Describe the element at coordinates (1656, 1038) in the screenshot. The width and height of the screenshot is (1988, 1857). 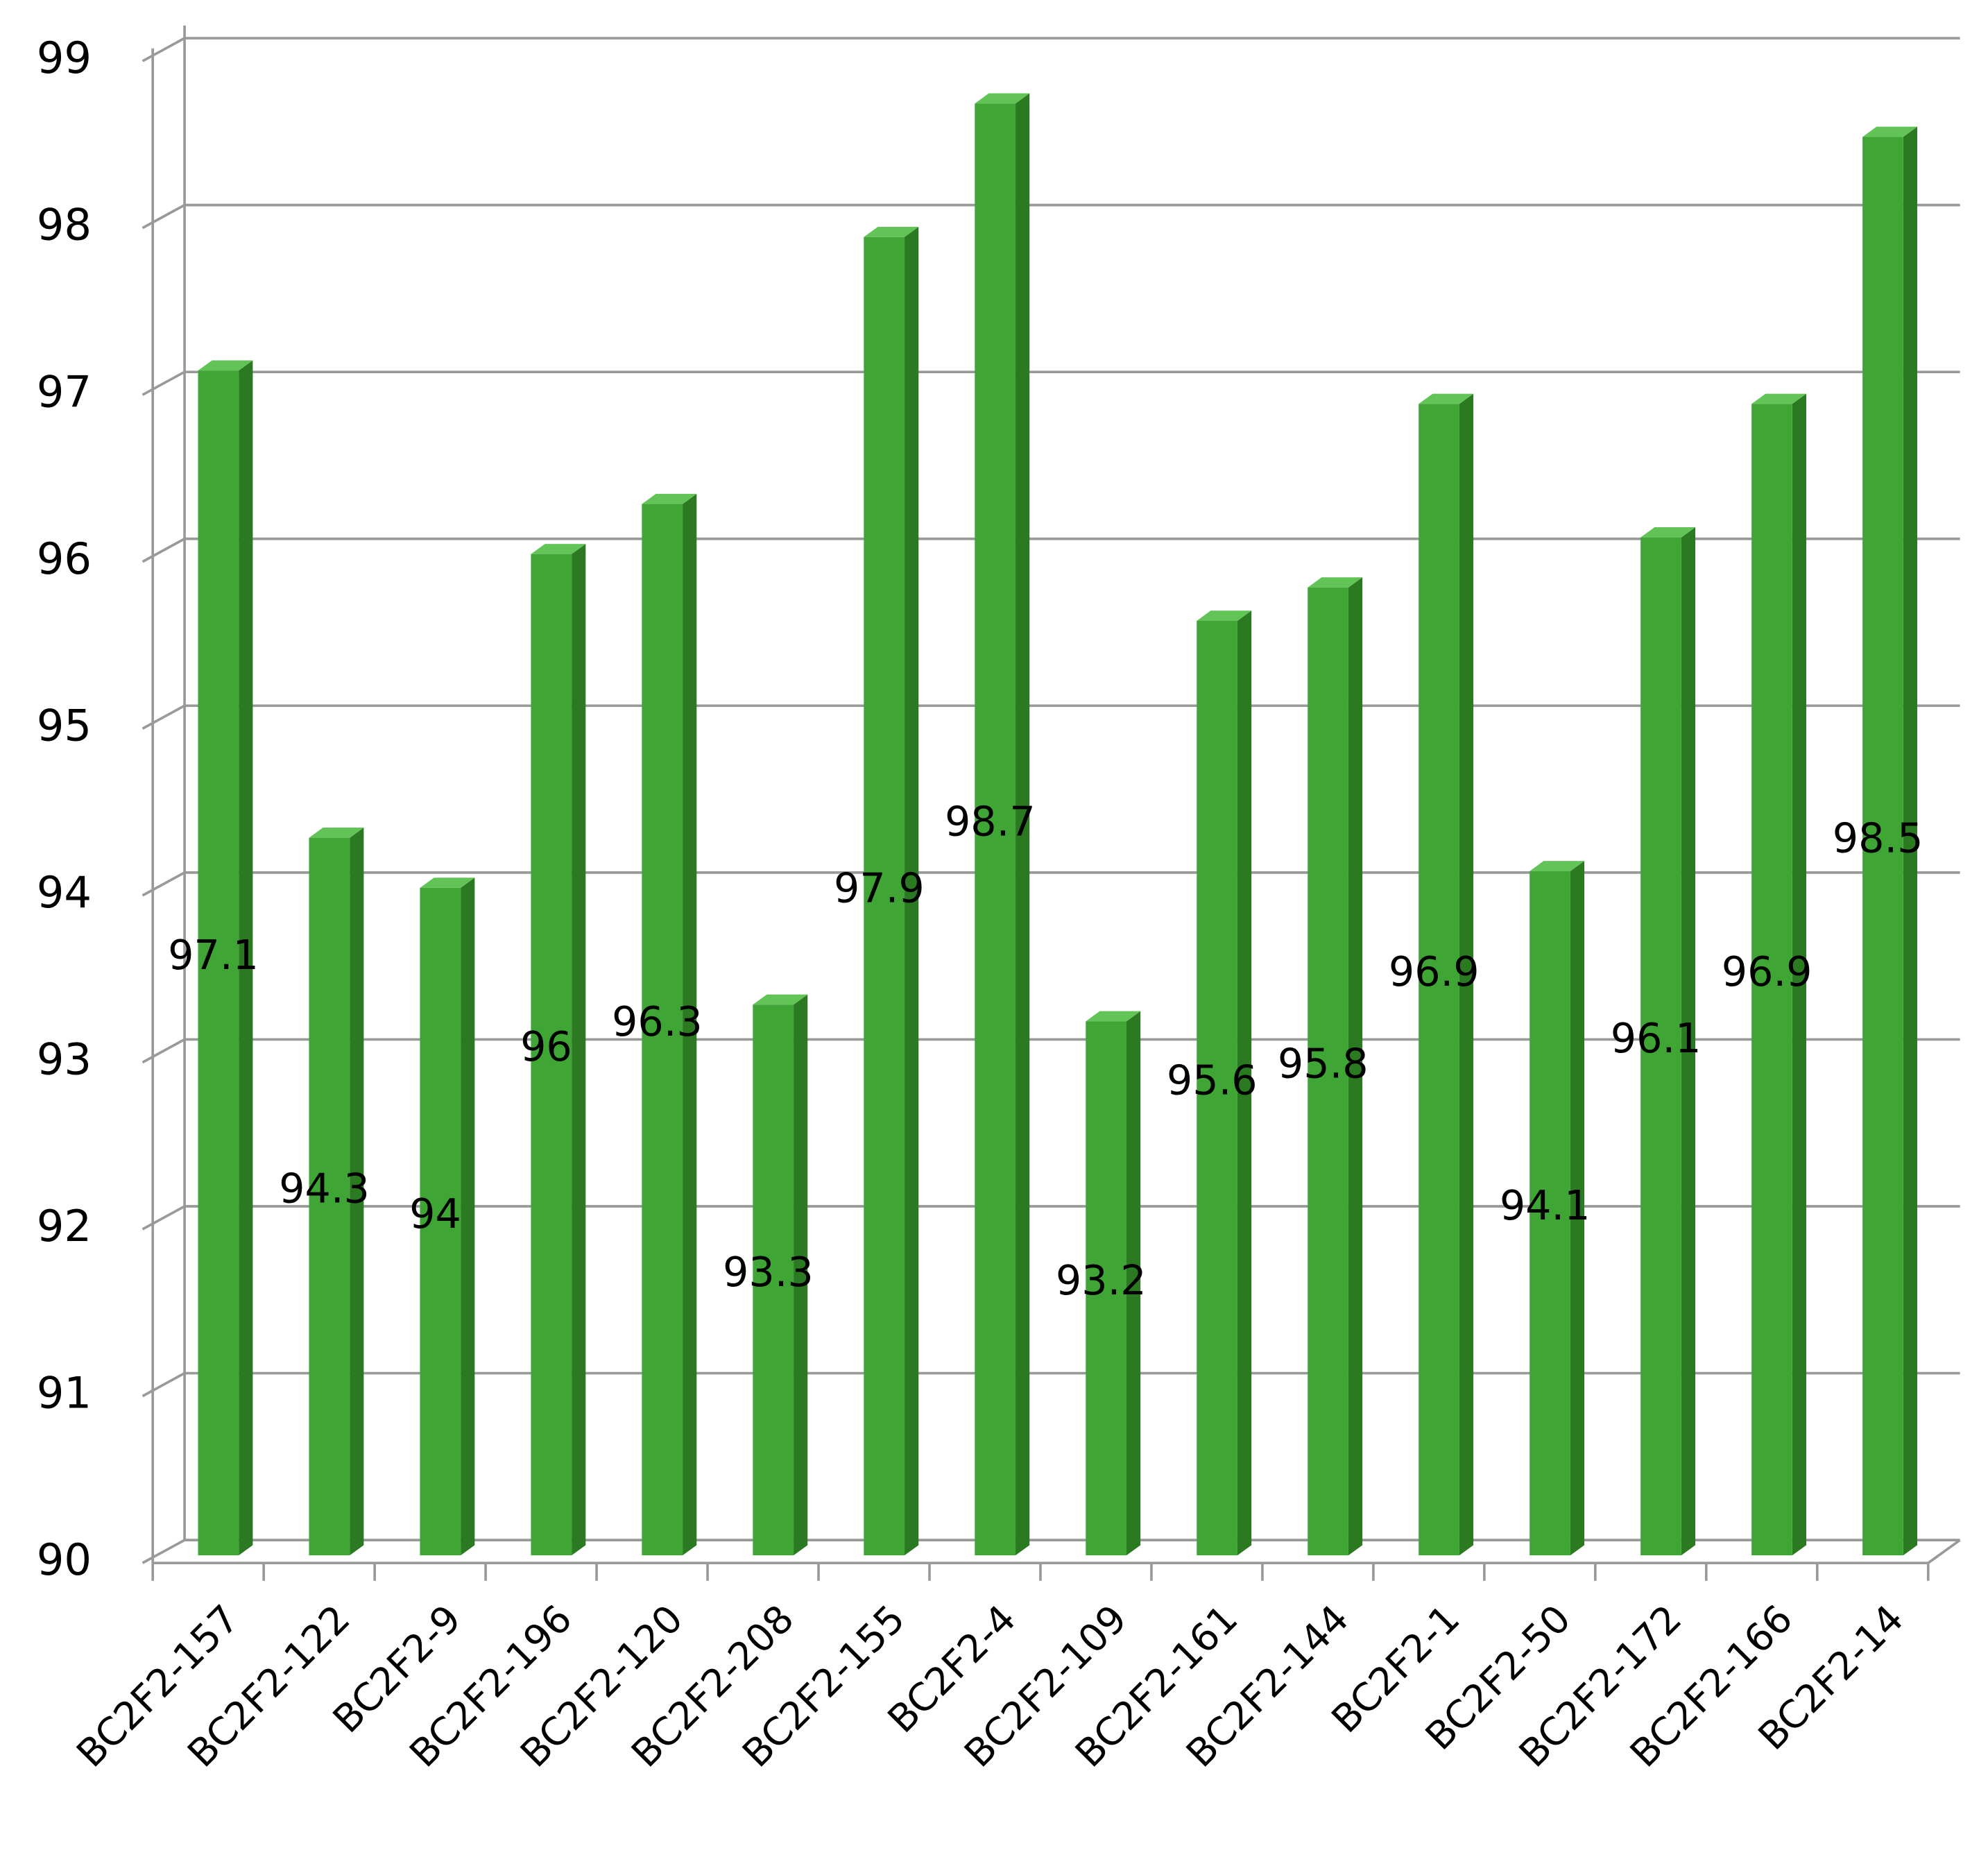
I see `value-label: 96.1` at that location.